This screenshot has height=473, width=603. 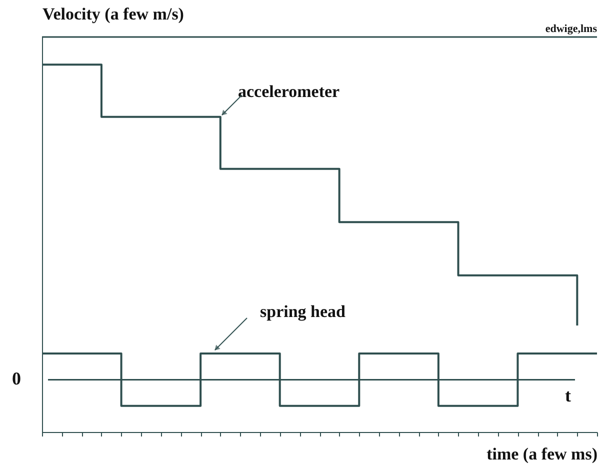 I want to click on series-label: accelerometer, so click(x=289, y=91).